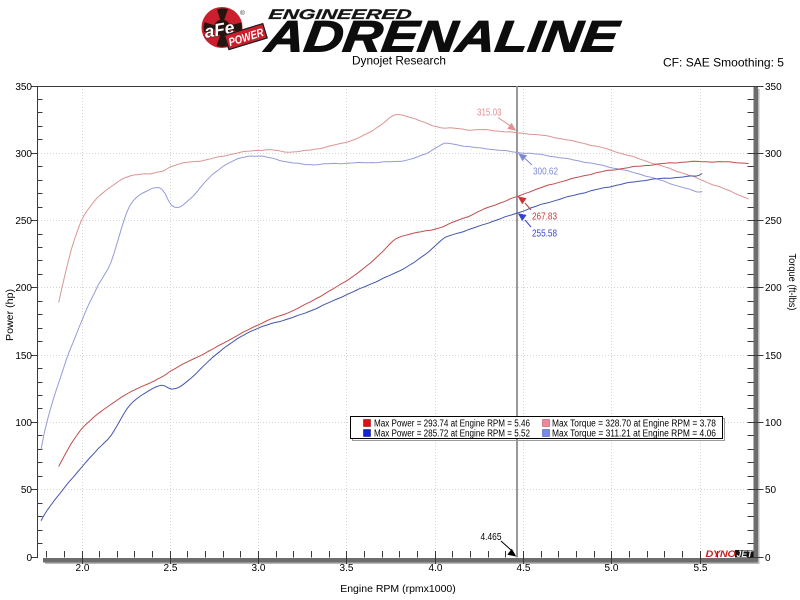 Image resolution: width=800 pixels, height=600 pixels. What do you see at coordinates (340, 14) in the screenshot?
I see `svg-text: ENGINEERED` at bounding box center [340, 14].